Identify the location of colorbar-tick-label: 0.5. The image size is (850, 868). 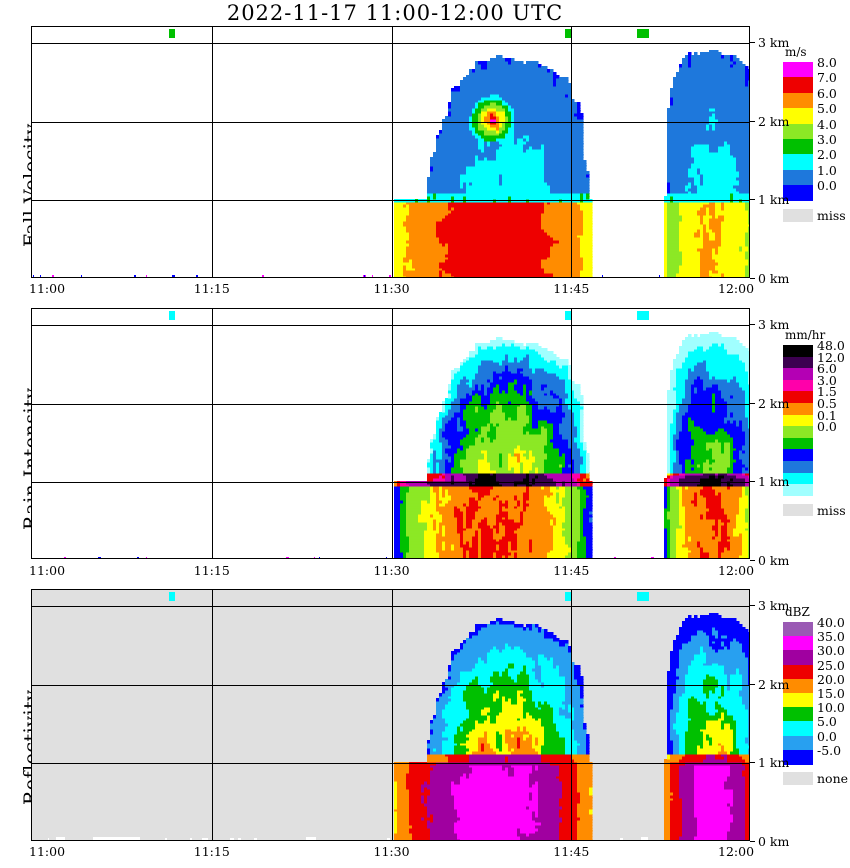
(827, 403).